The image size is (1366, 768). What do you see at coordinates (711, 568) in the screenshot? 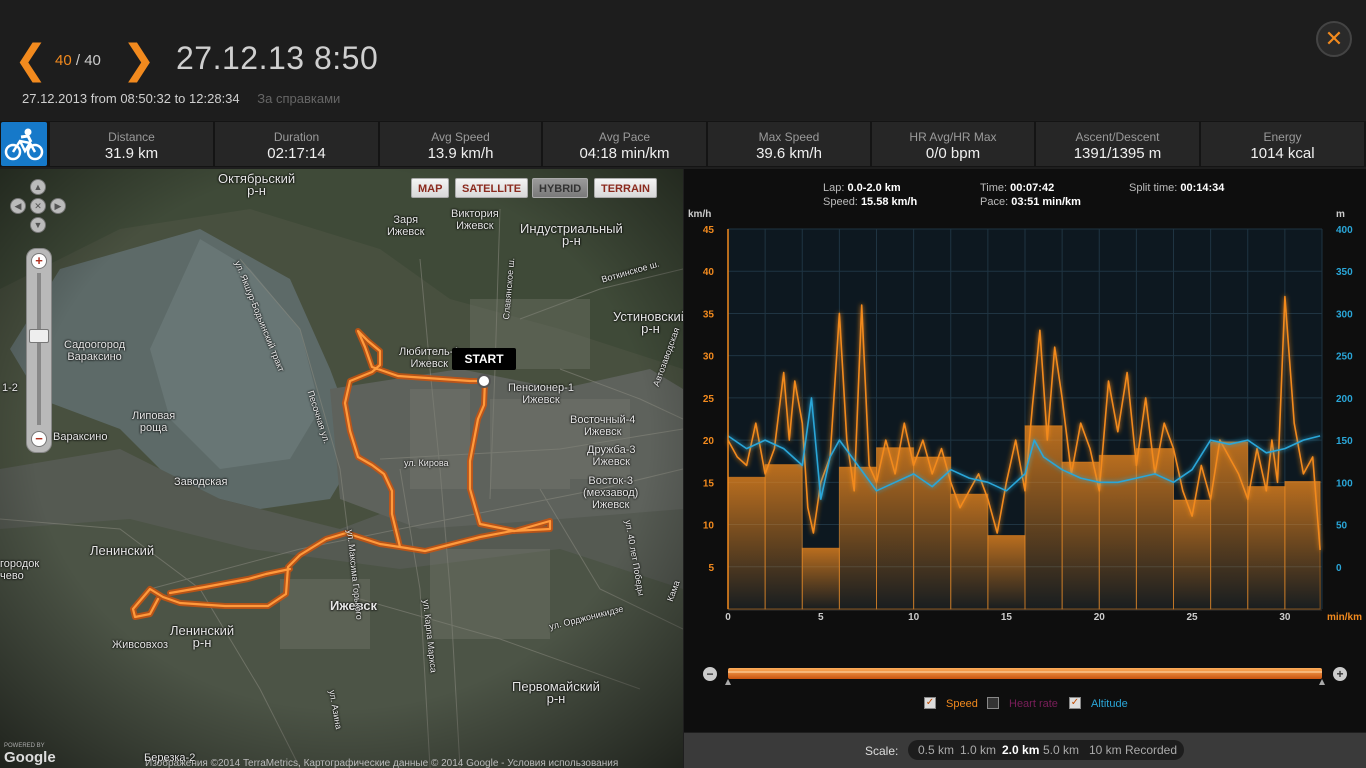
I see `left-tick-label: 5` at bounding box center [711, 568].